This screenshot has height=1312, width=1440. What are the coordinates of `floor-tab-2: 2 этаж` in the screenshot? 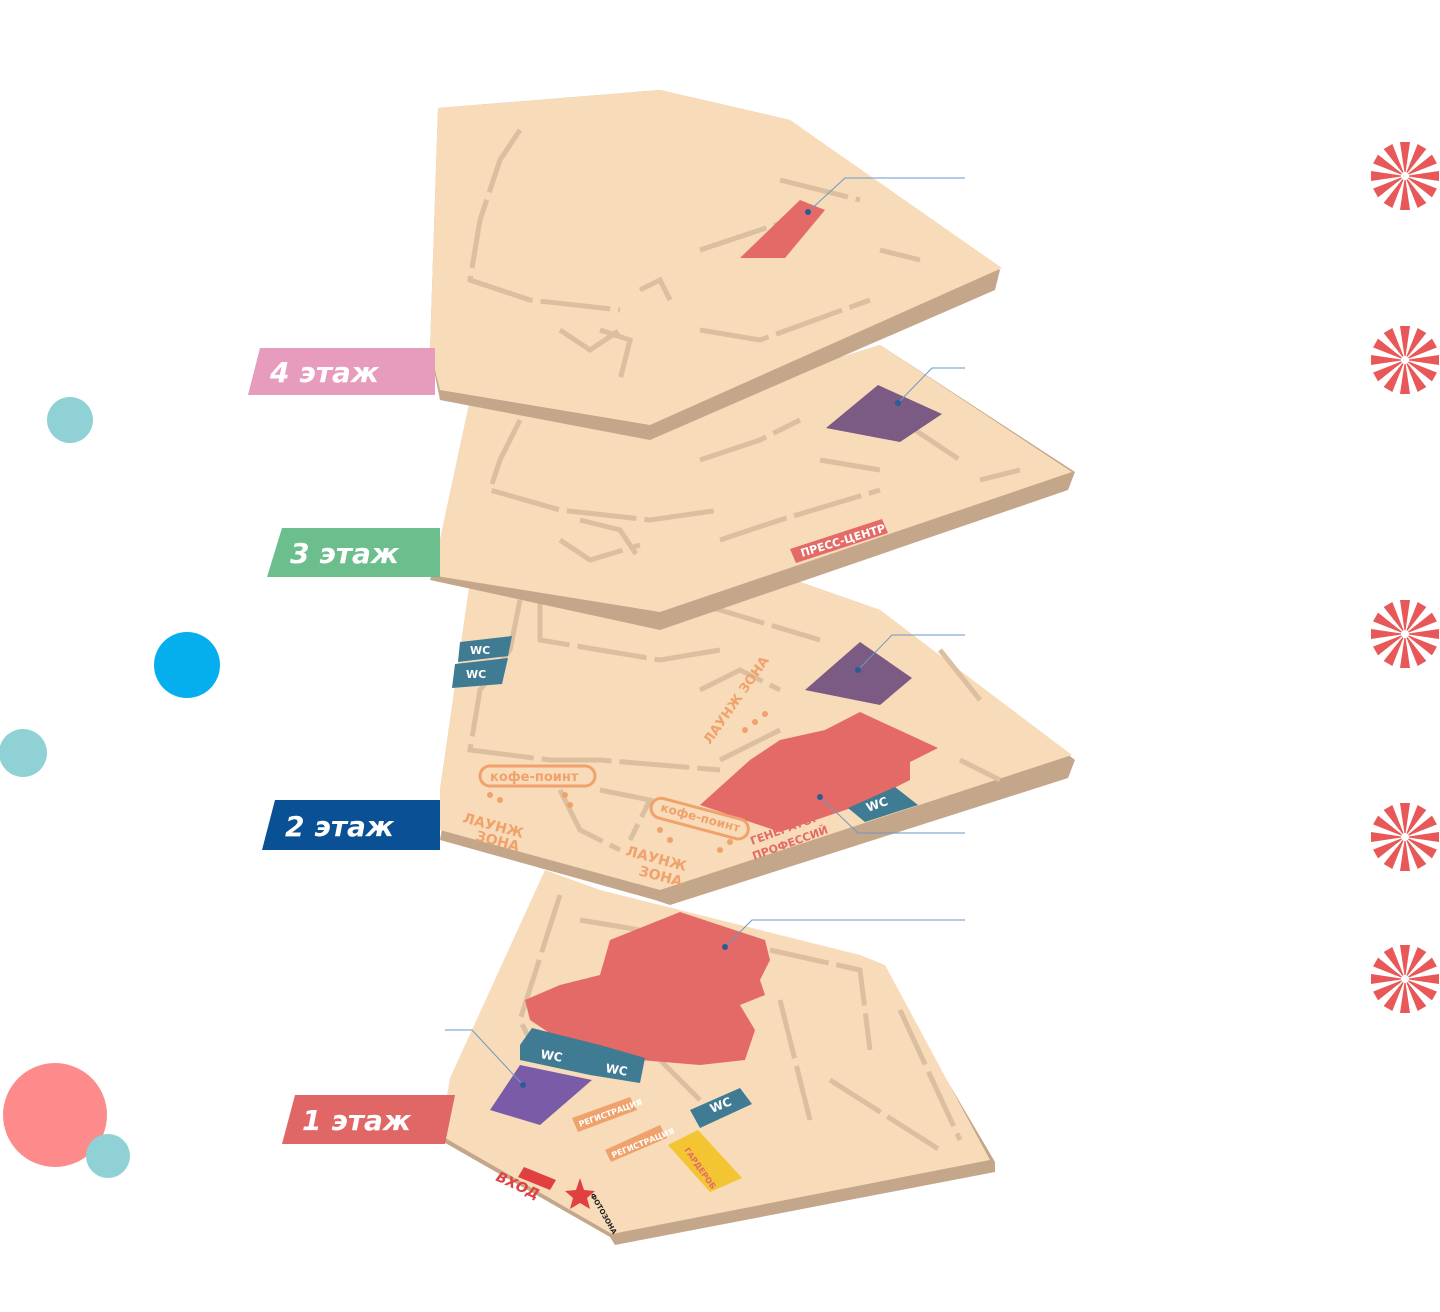 It's located at (351, 825).